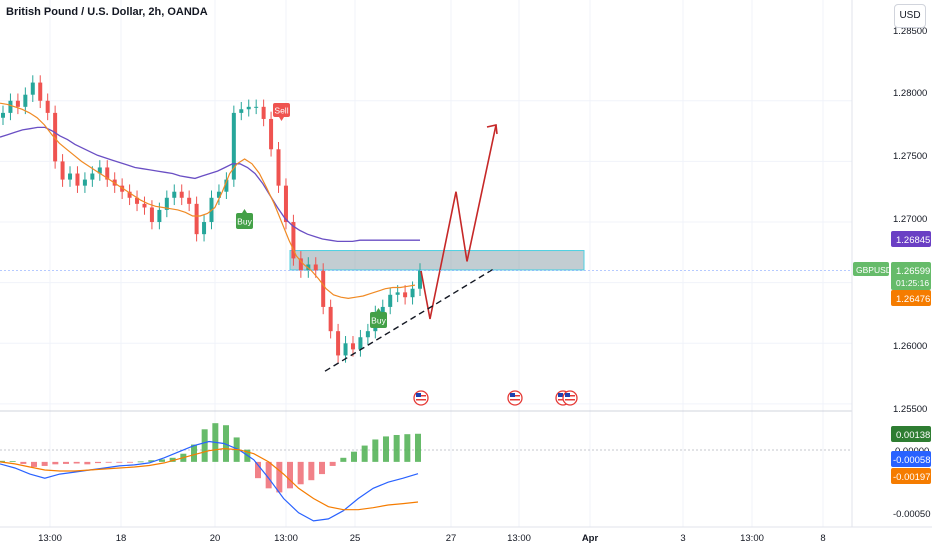  I want to click on forecast-path, so click(458, 222).